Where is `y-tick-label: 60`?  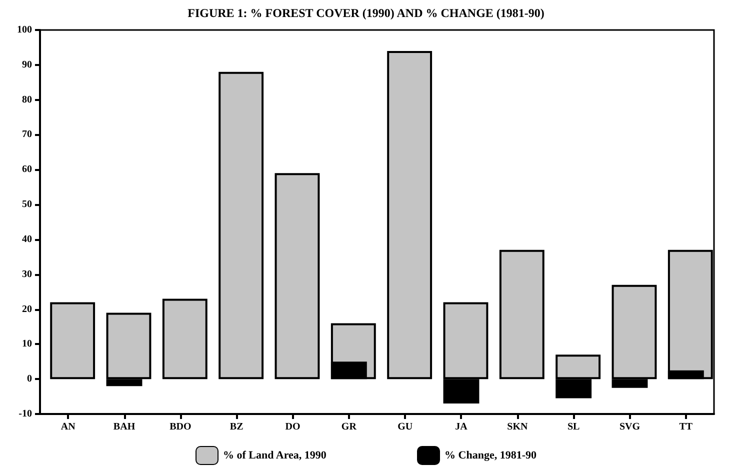
y-tick-label: 60 is located at coordinates (27, 170).